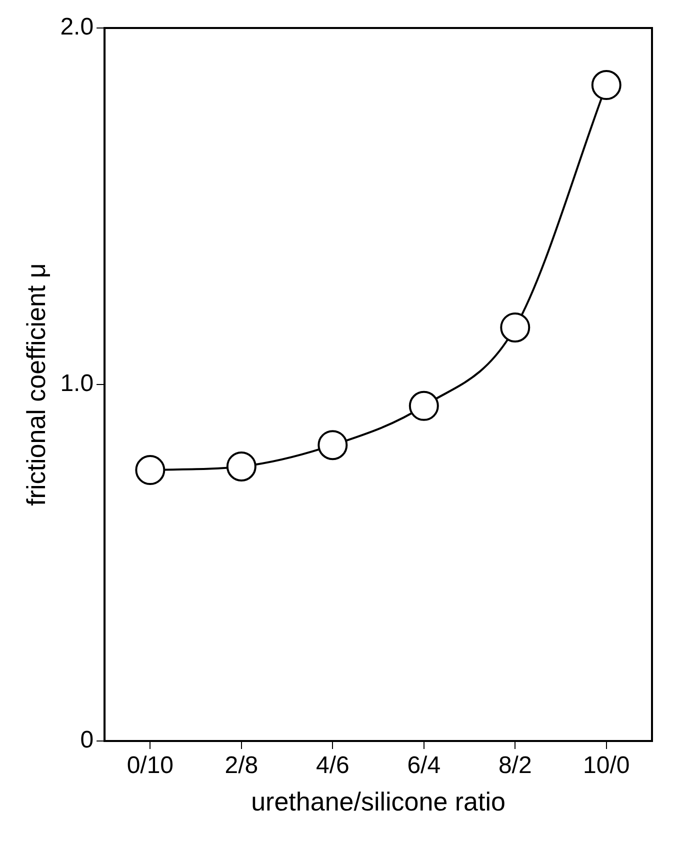 This screenshot has width=676, height=847. What do you see at coordinates (515, 766) in the screenshot?
I see `x-tick-label: 8/2` at bounding box center [515, 766].